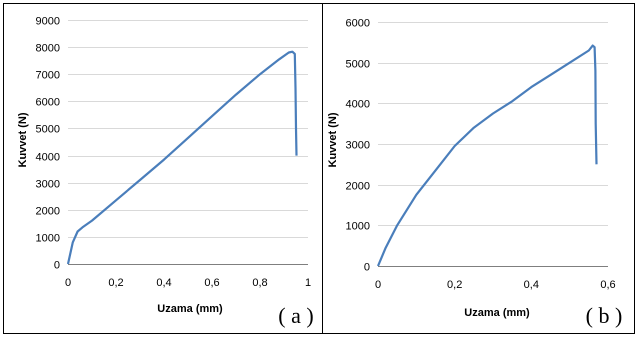 This screenshot has width=638, height=338. What do you see at coordinates (259, 283) in the screenshot?
I see `x-tick-label: 0,8` at bounding box center [259, 283].